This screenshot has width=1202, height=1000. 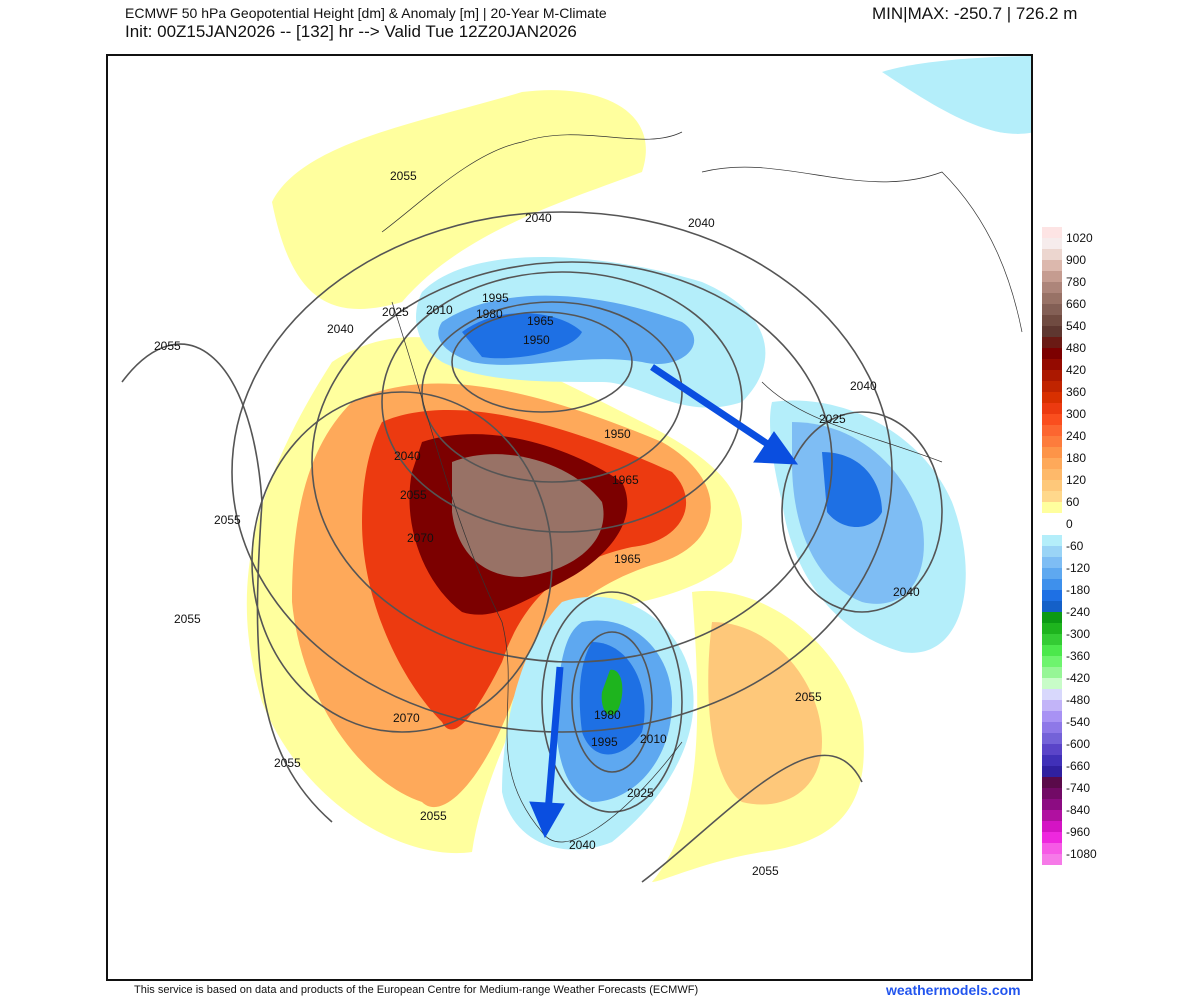 I want to click on colorbar-label: -480, so click(x=1078, y=700).